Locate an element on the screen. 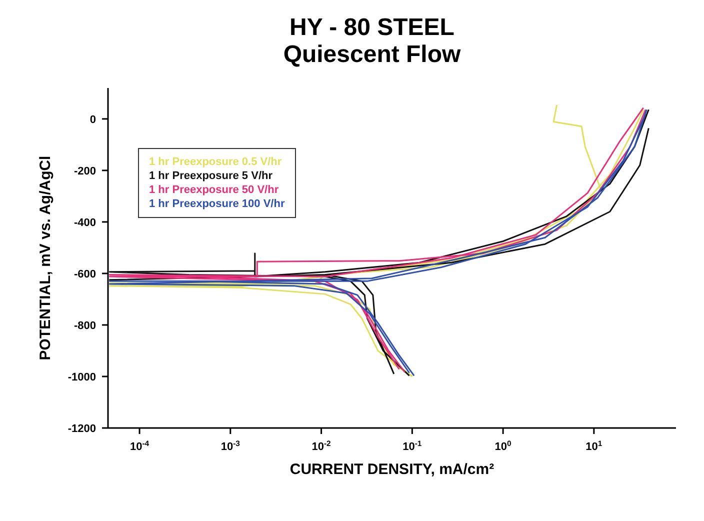  x-axis-title: CURRENT DENSITY, mA/cm² is located at coordinates (392, 469).